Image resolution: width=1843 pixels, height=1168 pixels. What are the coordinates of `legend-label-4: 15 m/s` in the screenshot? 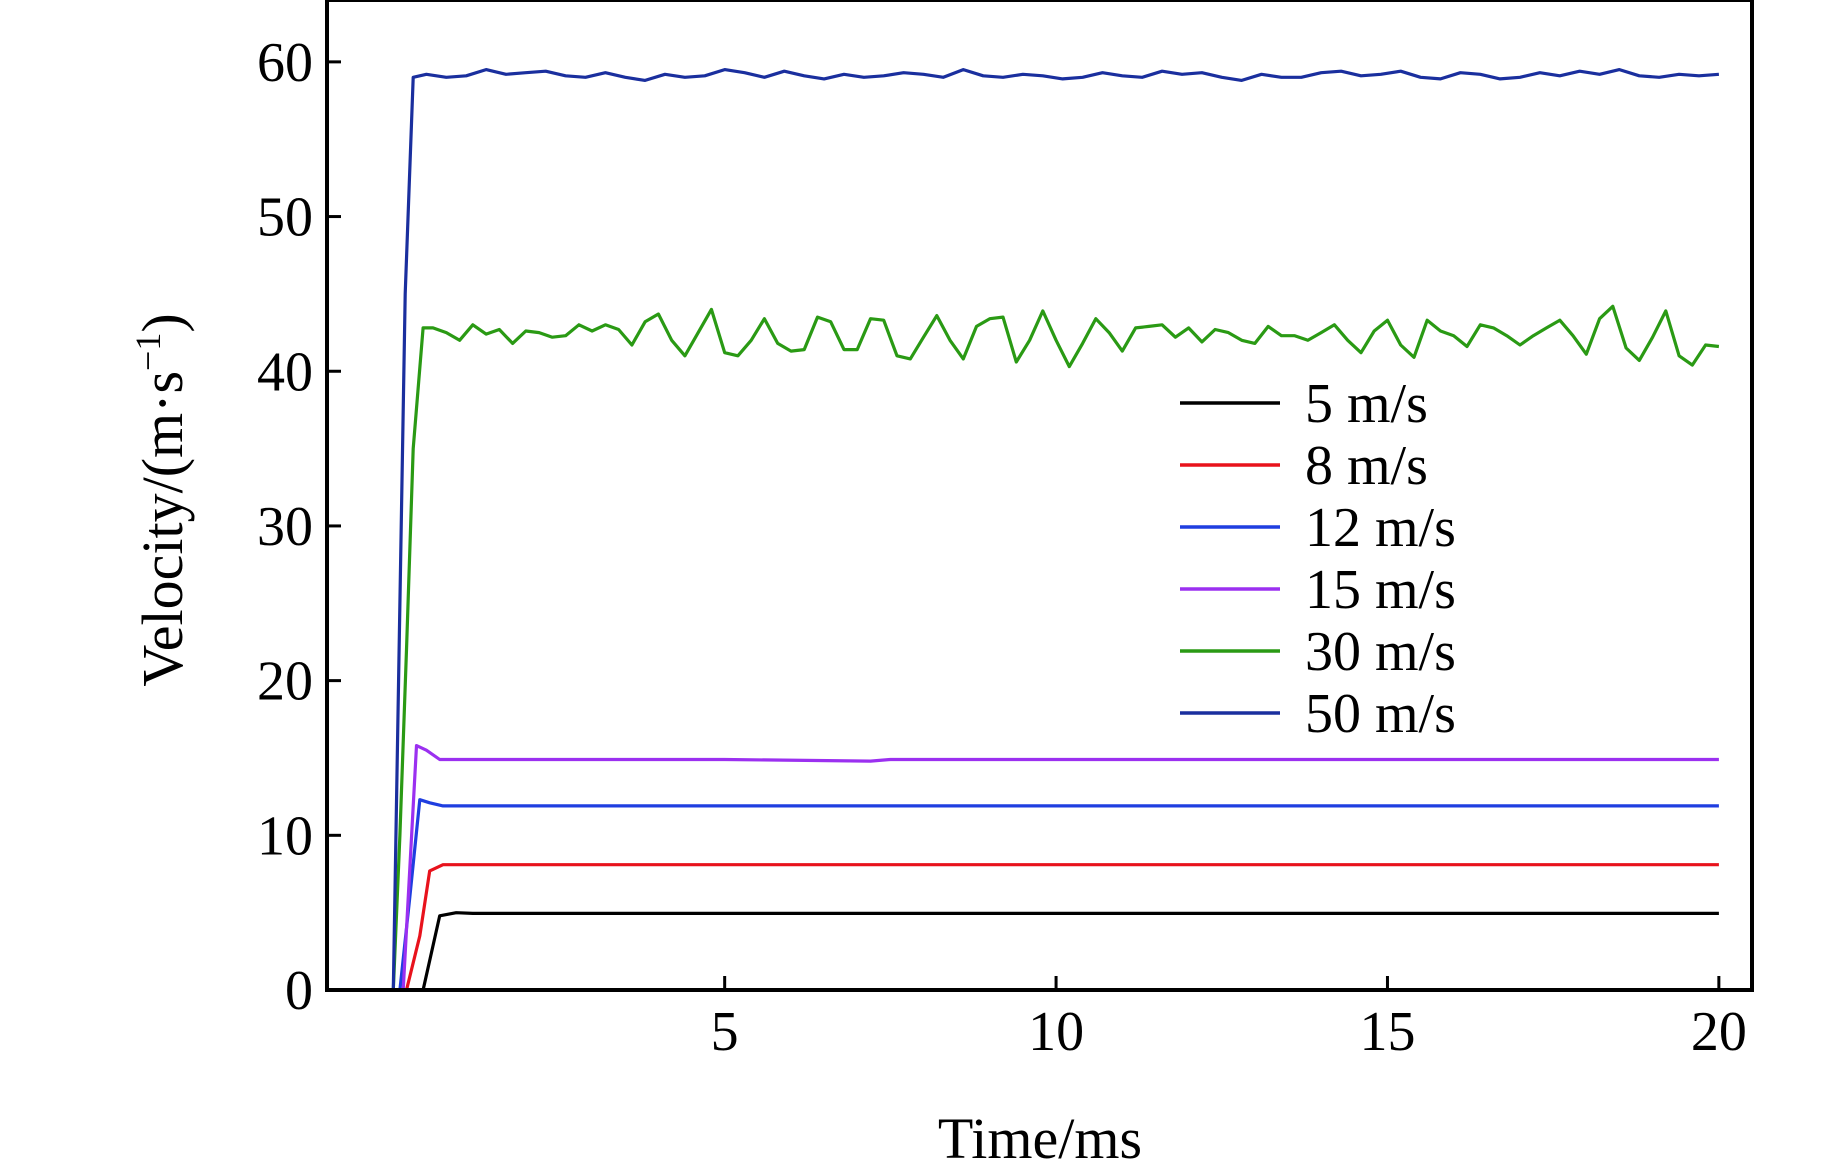 It's located at (1380, 590).